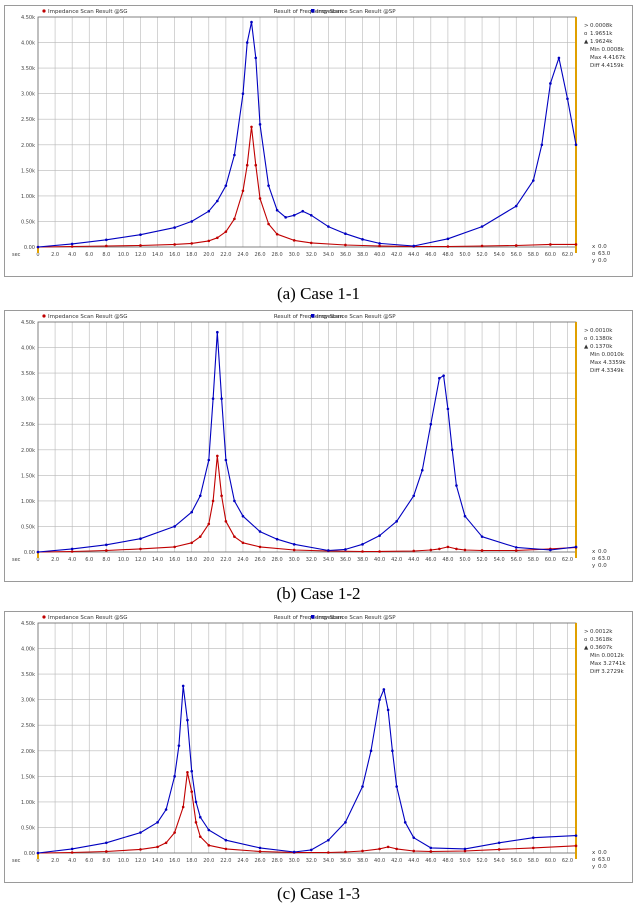 This screenshot has height=917, width=637. I want to click on legend-label-sg: Impedance Scan Result @SG, so click(87, 618).